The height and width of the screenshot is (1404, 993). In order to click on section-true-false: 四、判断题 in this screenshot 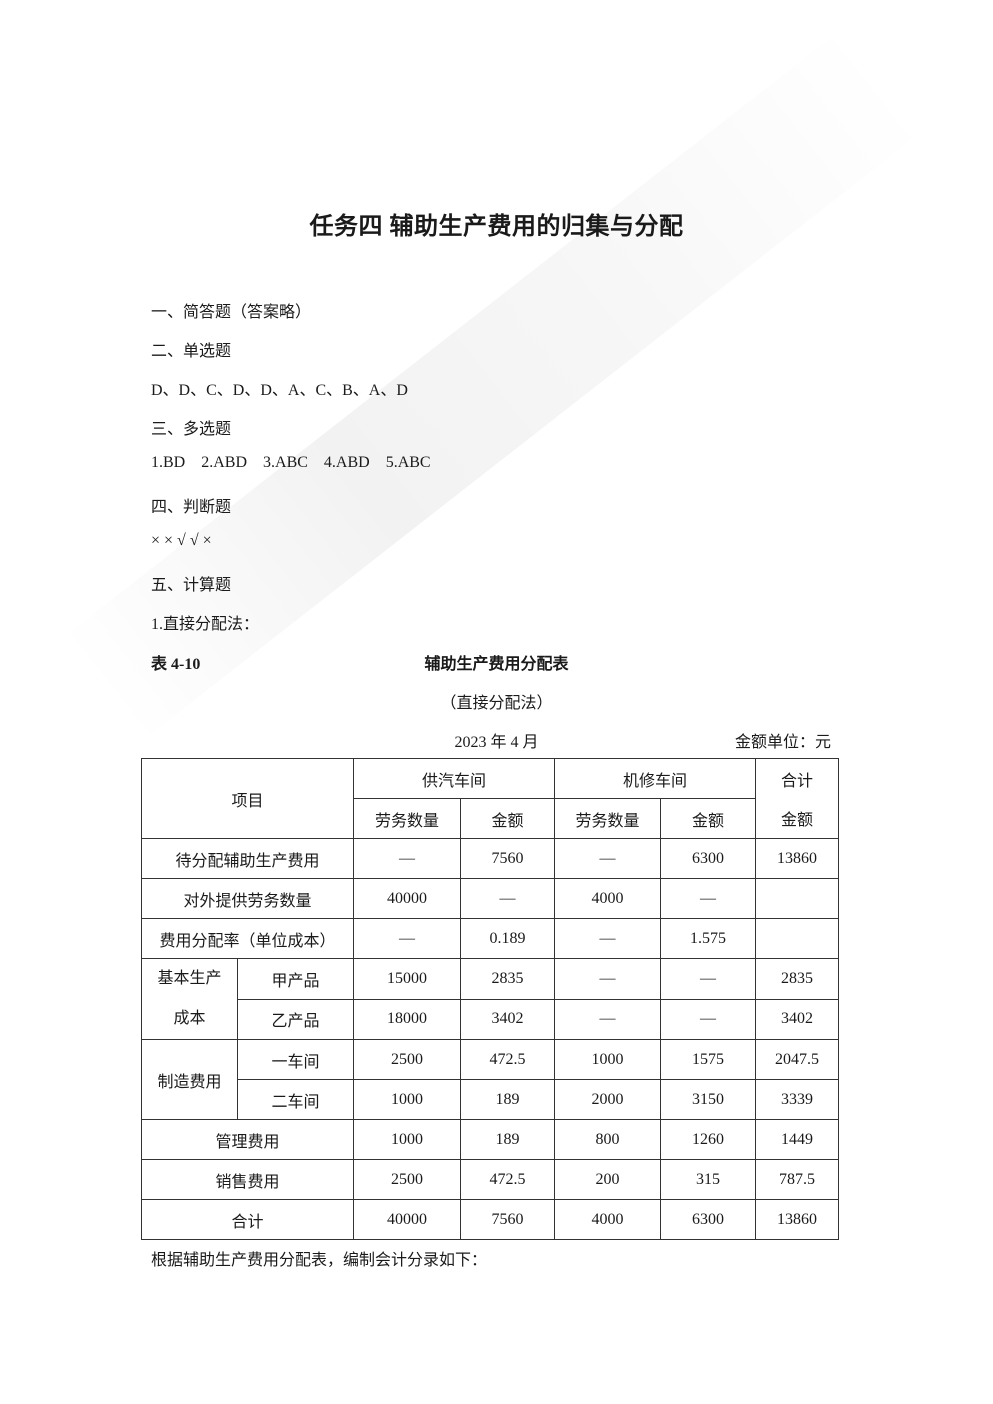, I will do `click(191, 507)`.